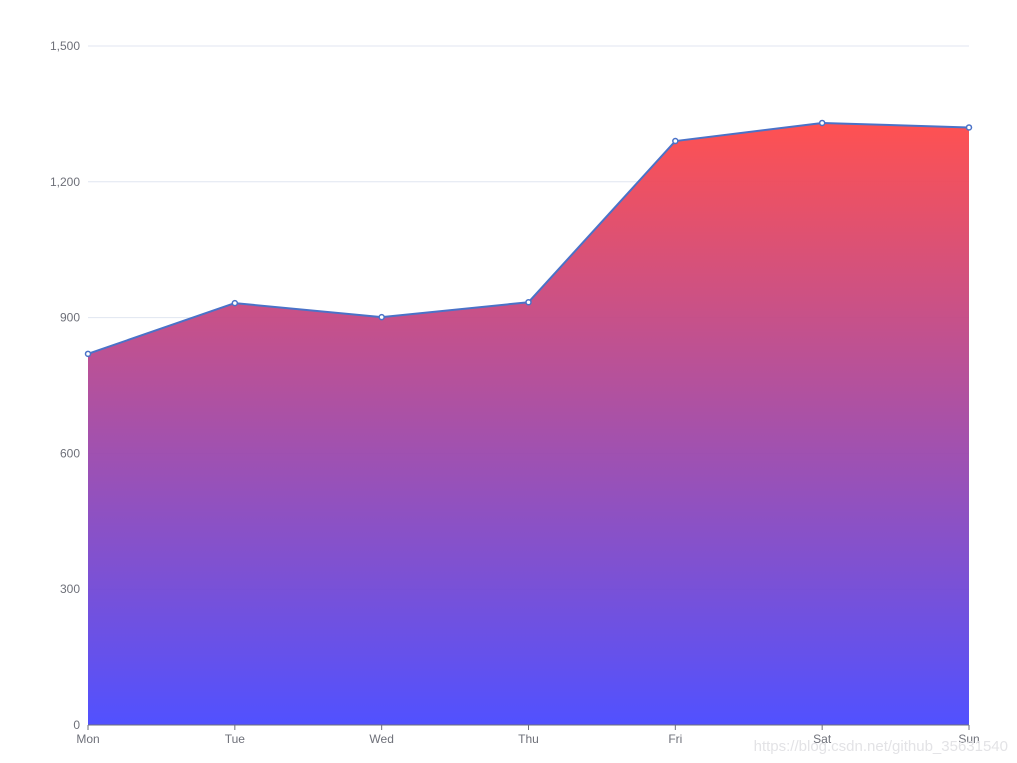 The width and height of the screenshot is (1017, 763). I want to click on x-tick-label: Fri, so click(675, 739).